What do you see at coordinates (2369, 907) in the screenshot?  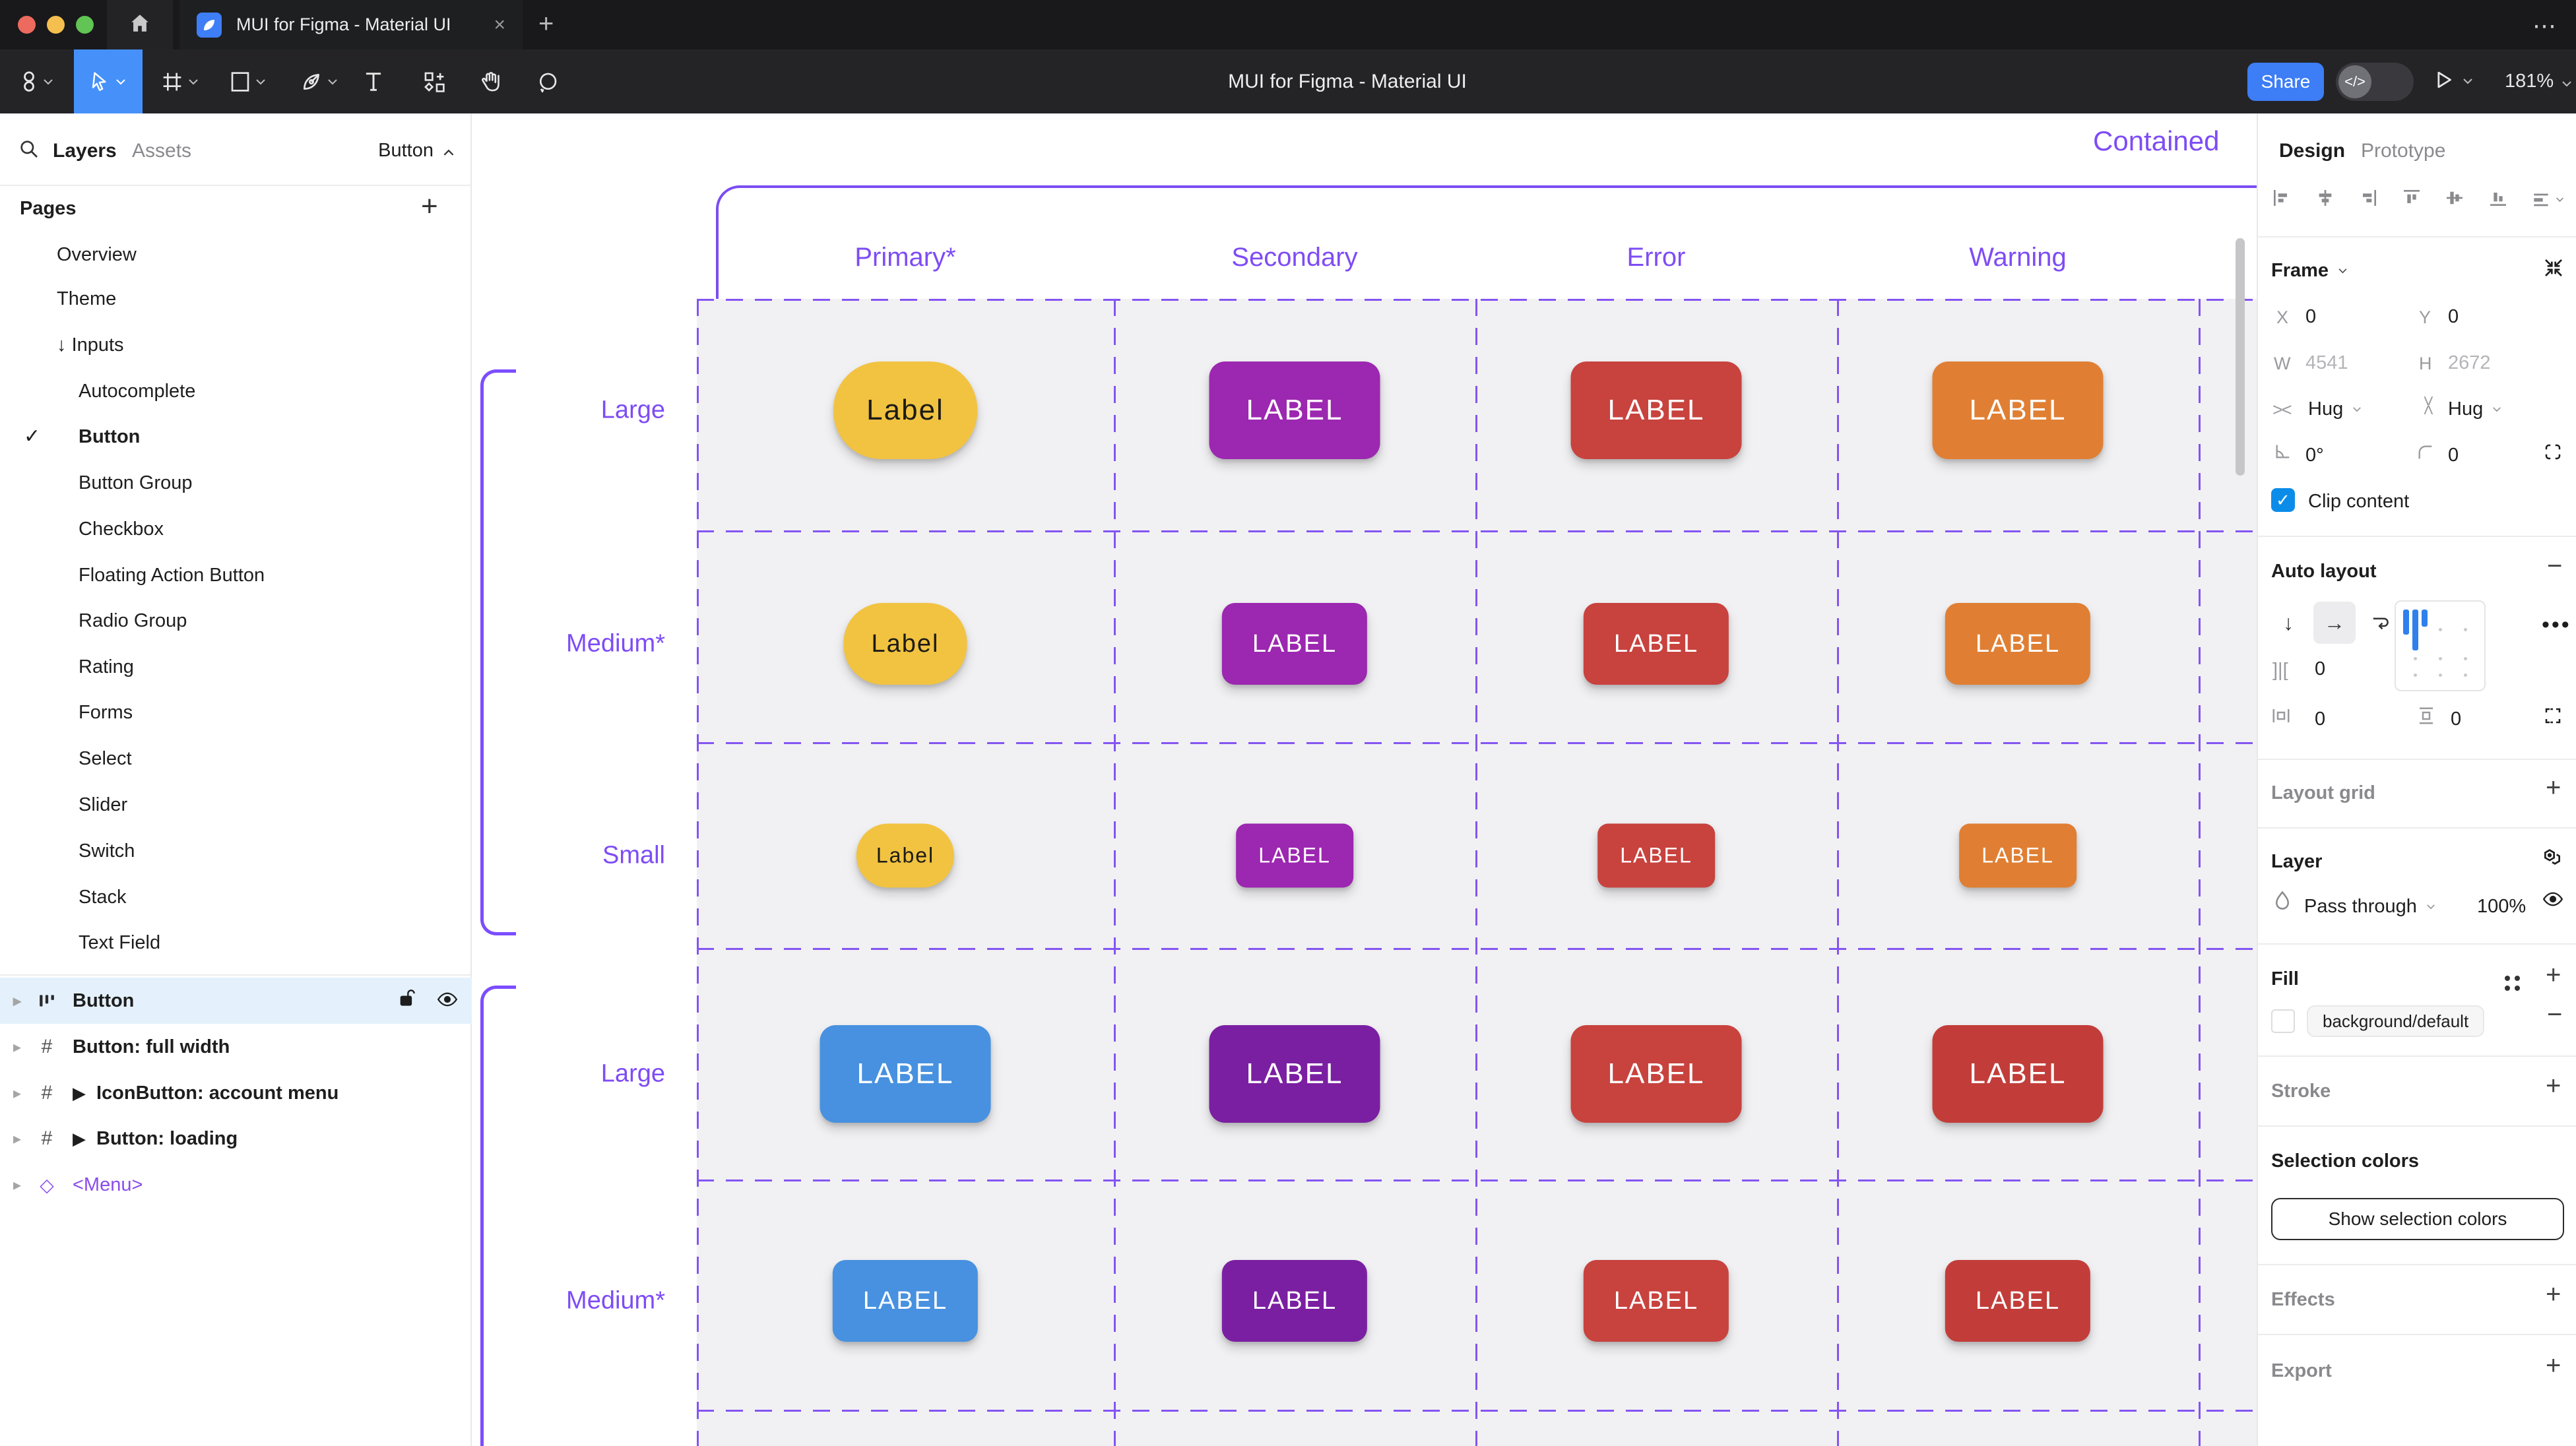 I see `blend-mode-select: Pass through` at bounding box center [2369, 907].